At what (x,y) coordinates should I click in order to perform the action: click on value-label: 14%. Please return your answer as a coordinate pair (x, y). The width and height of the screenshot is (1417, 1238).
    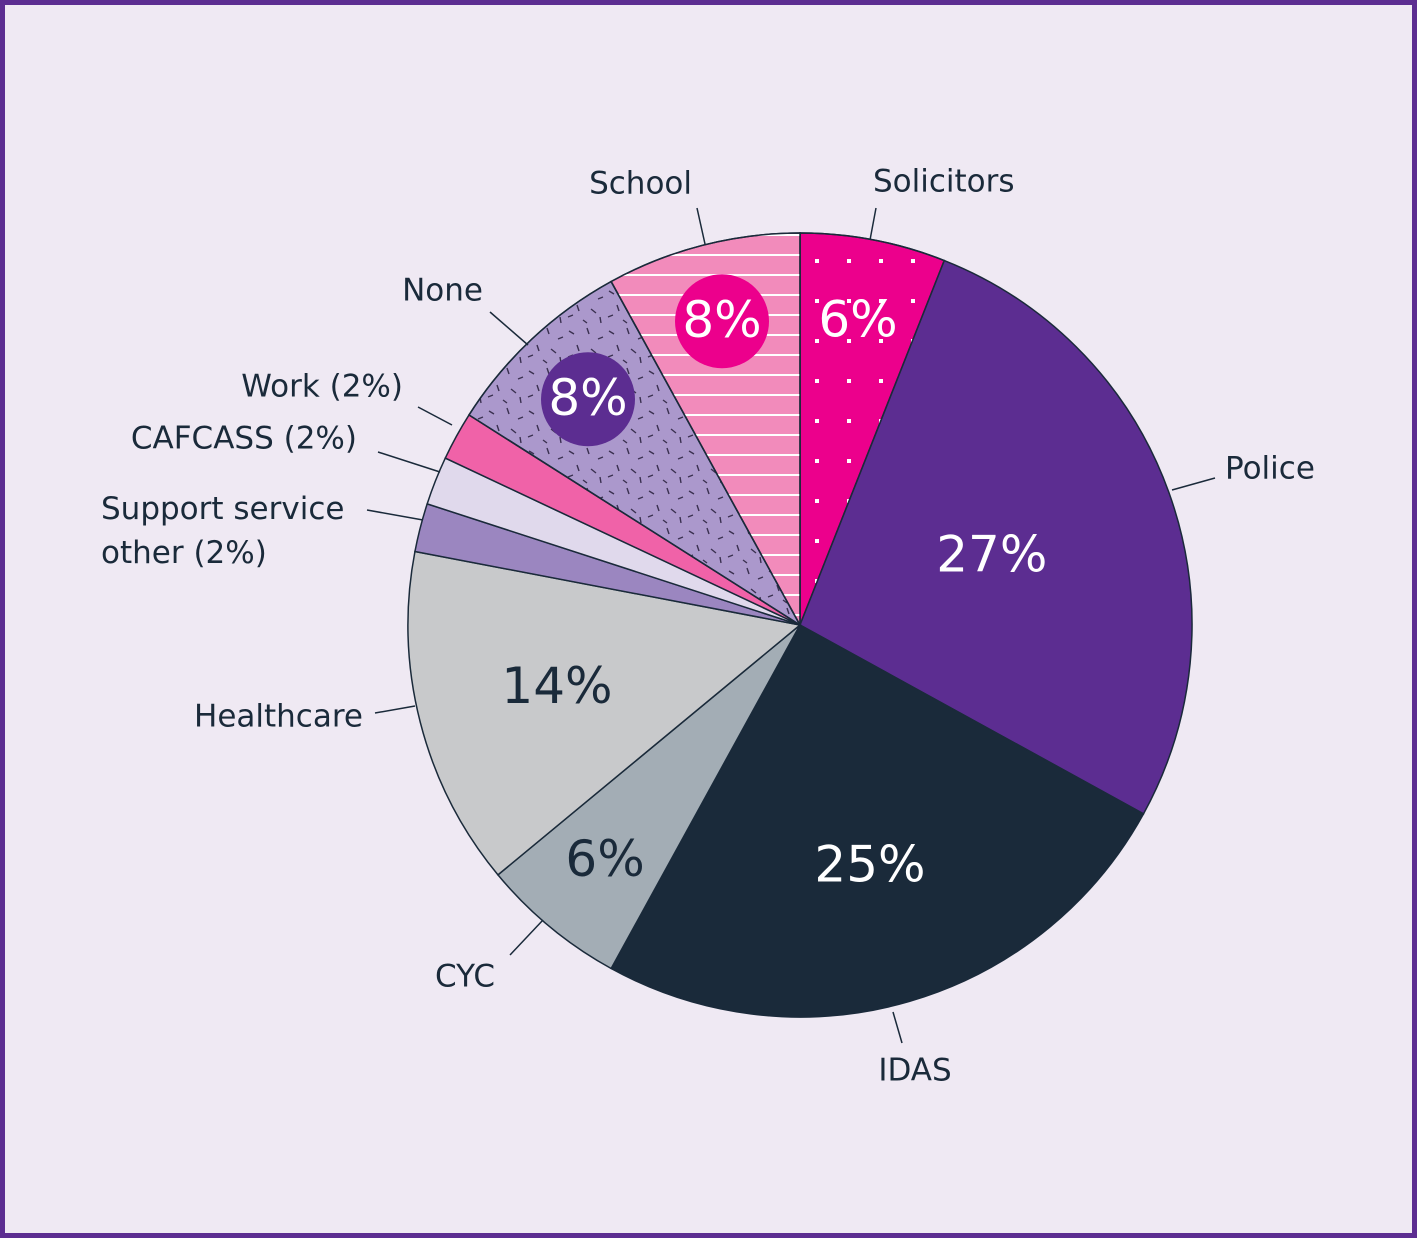
    Looking at the image, I should click on (556, 686).